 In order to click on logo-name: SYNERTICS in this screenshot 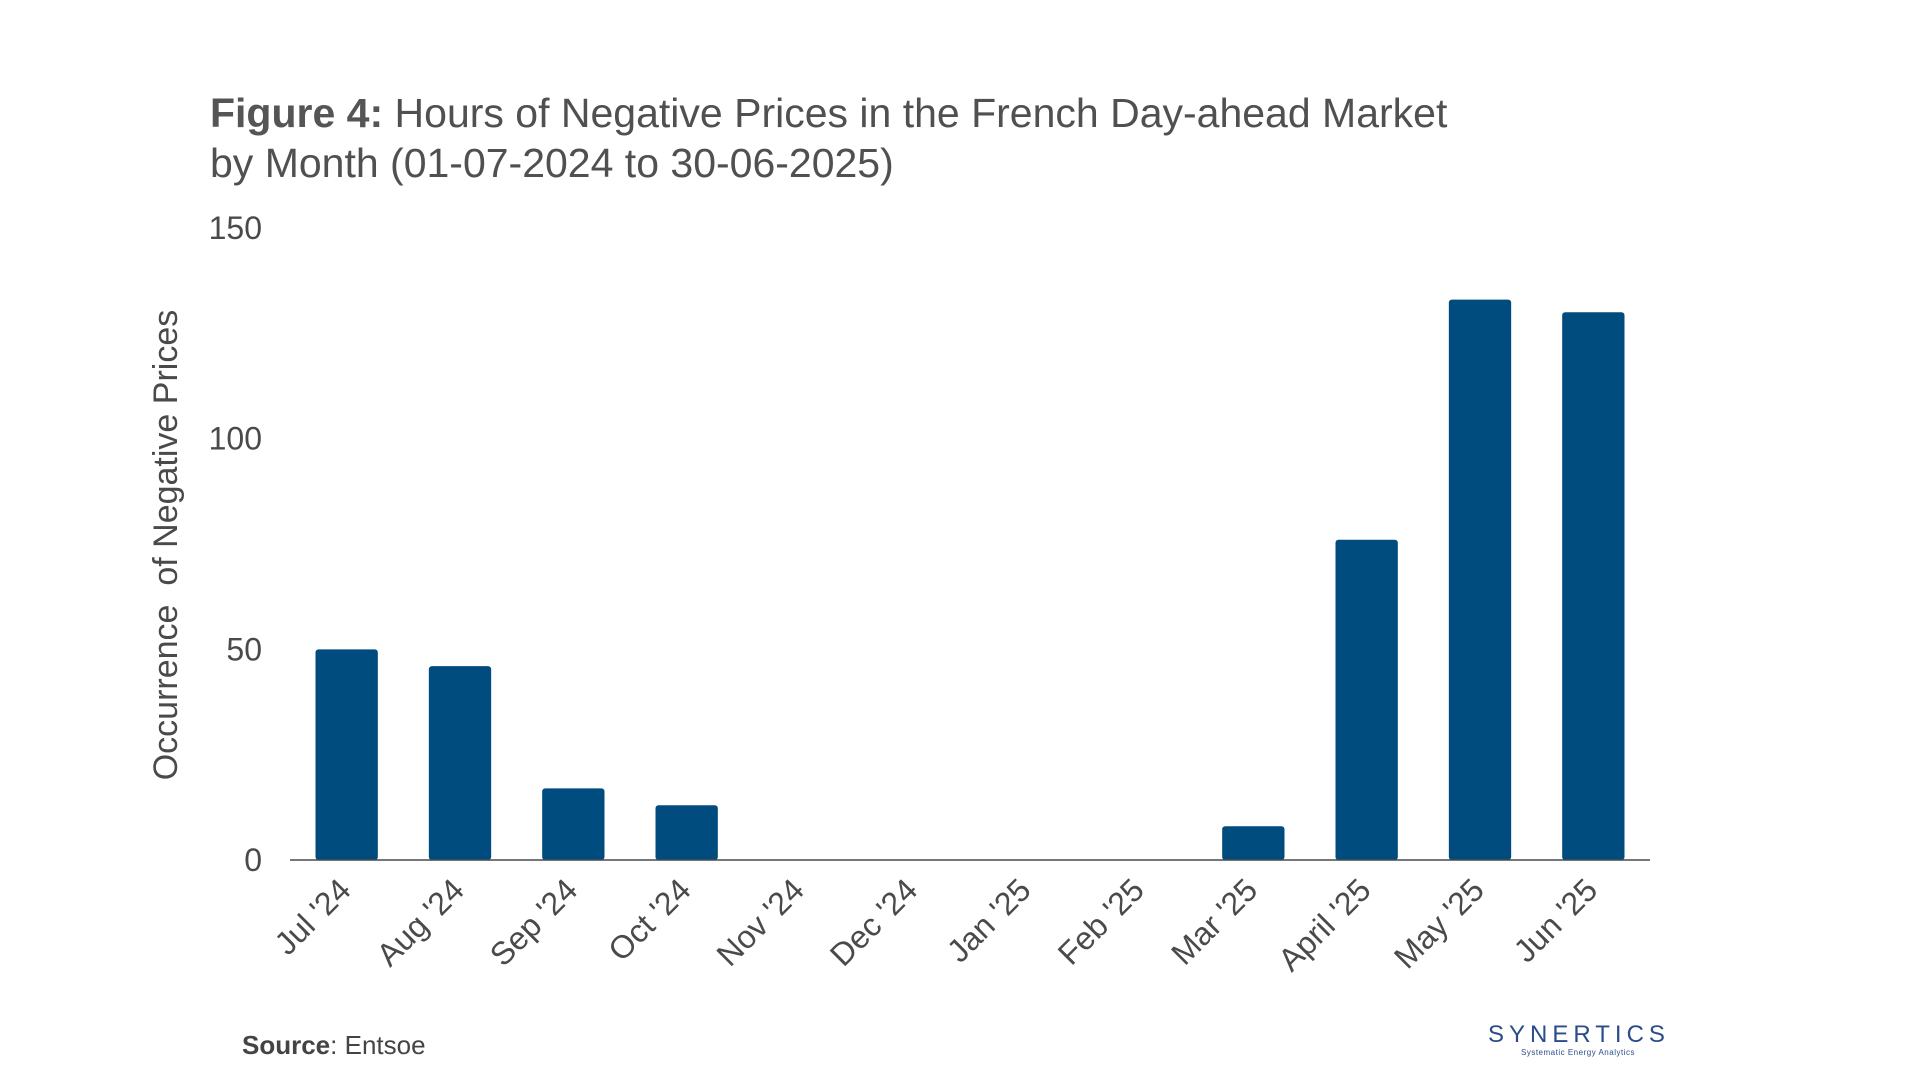, I will do `click(1579, 1034)`.